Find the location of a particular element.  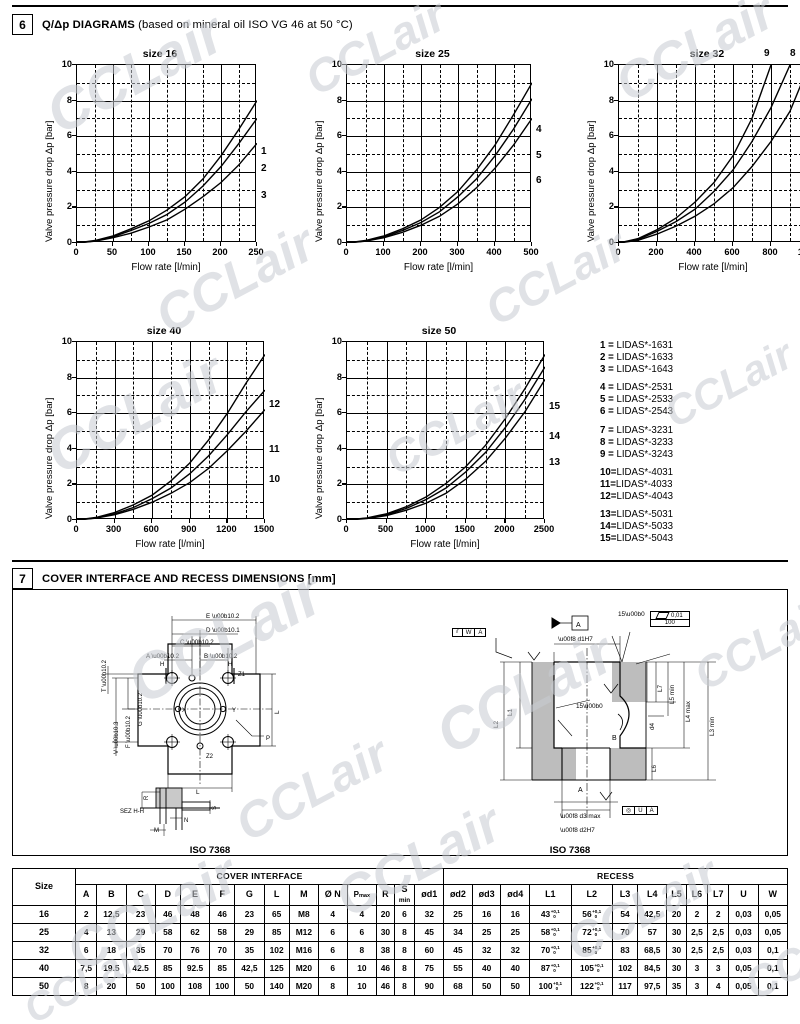

svg-text: A \u00b10.2 is located at coordinates (163, 656).